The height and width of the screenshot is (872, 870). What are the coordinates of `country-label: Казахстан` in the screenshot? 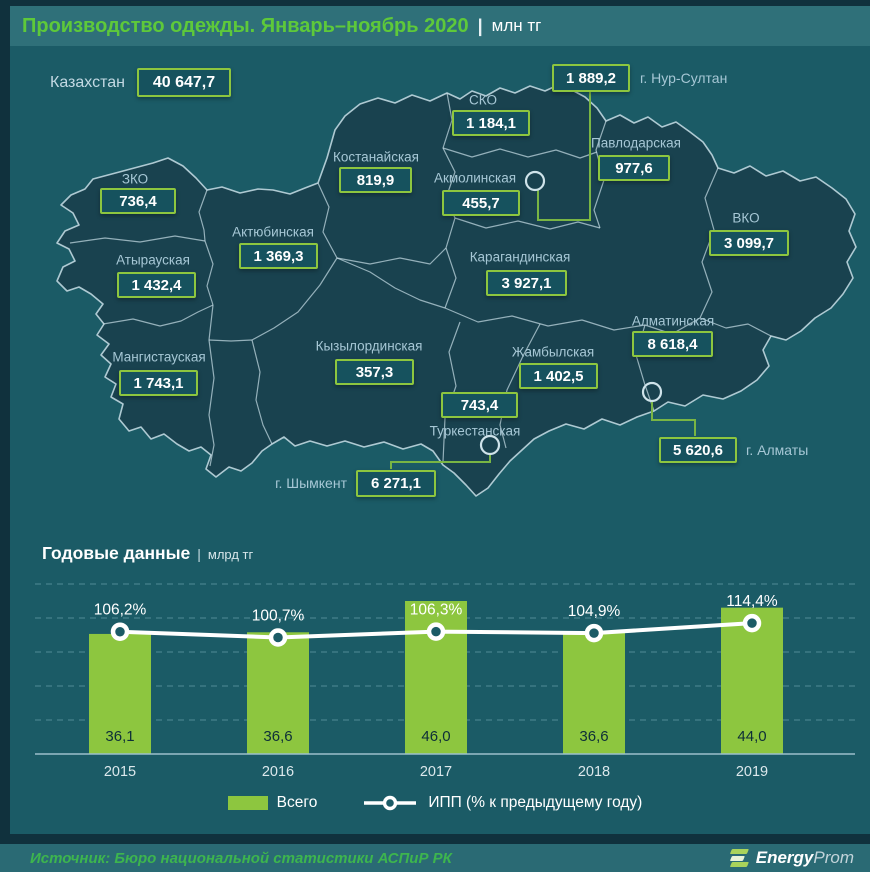 It's located at (87, 82).